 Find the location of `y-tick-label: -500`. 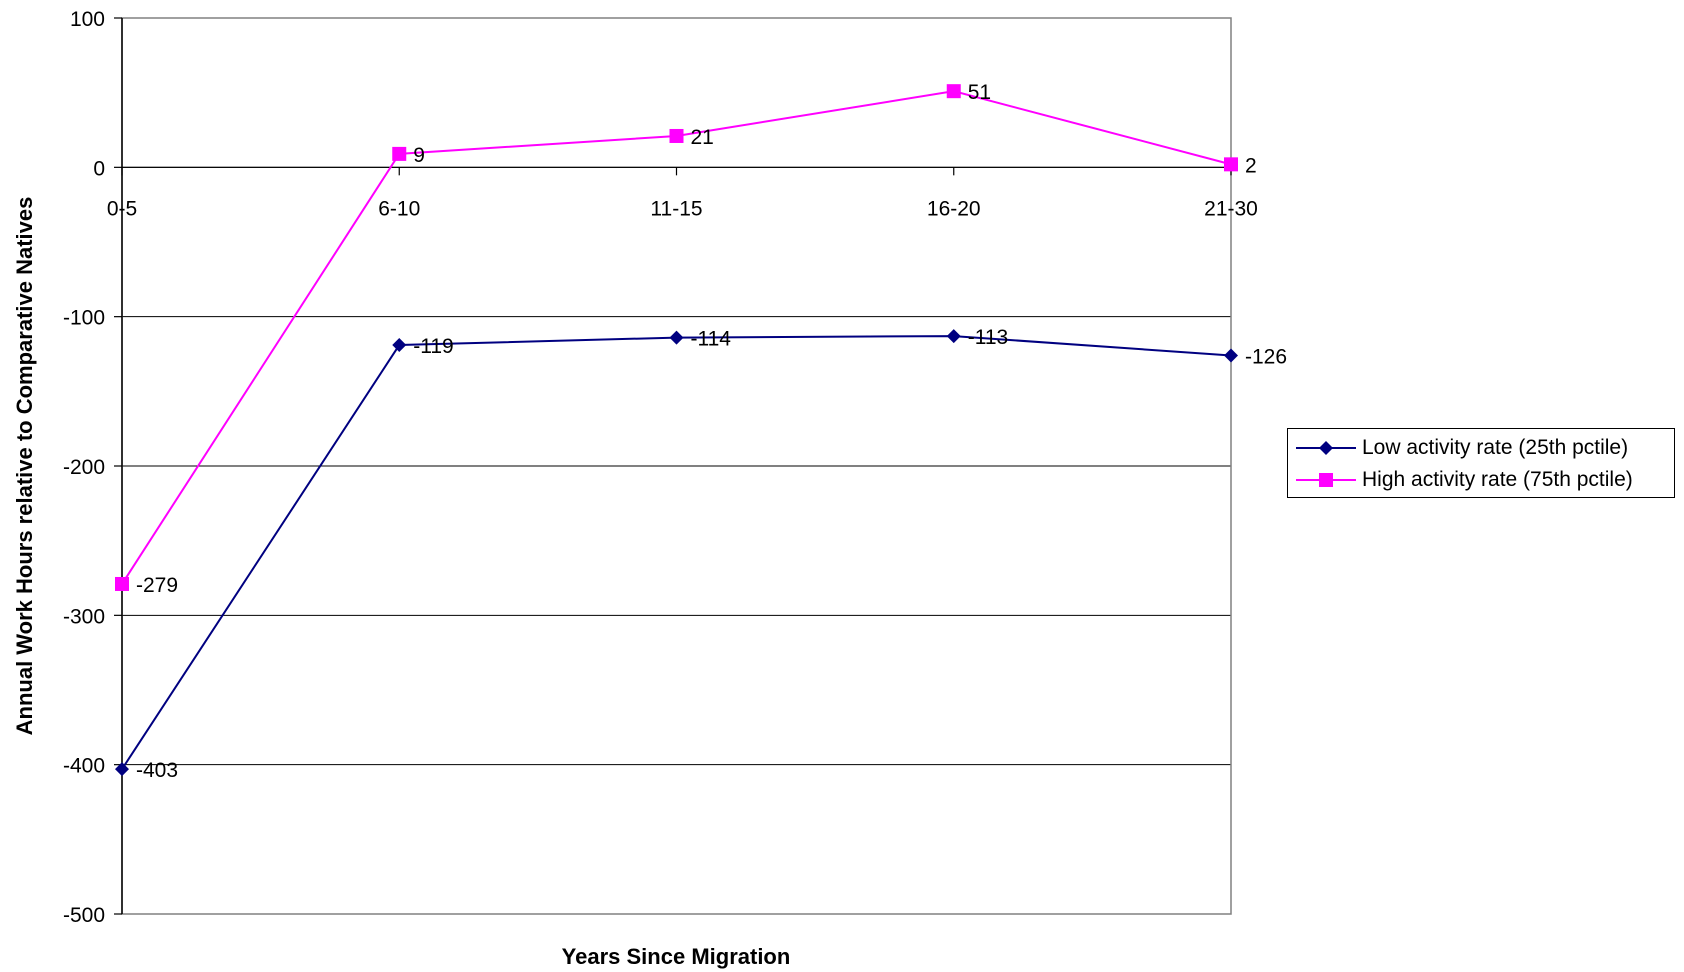

y-tick-label: -500 is located at coordinates (84, 915).